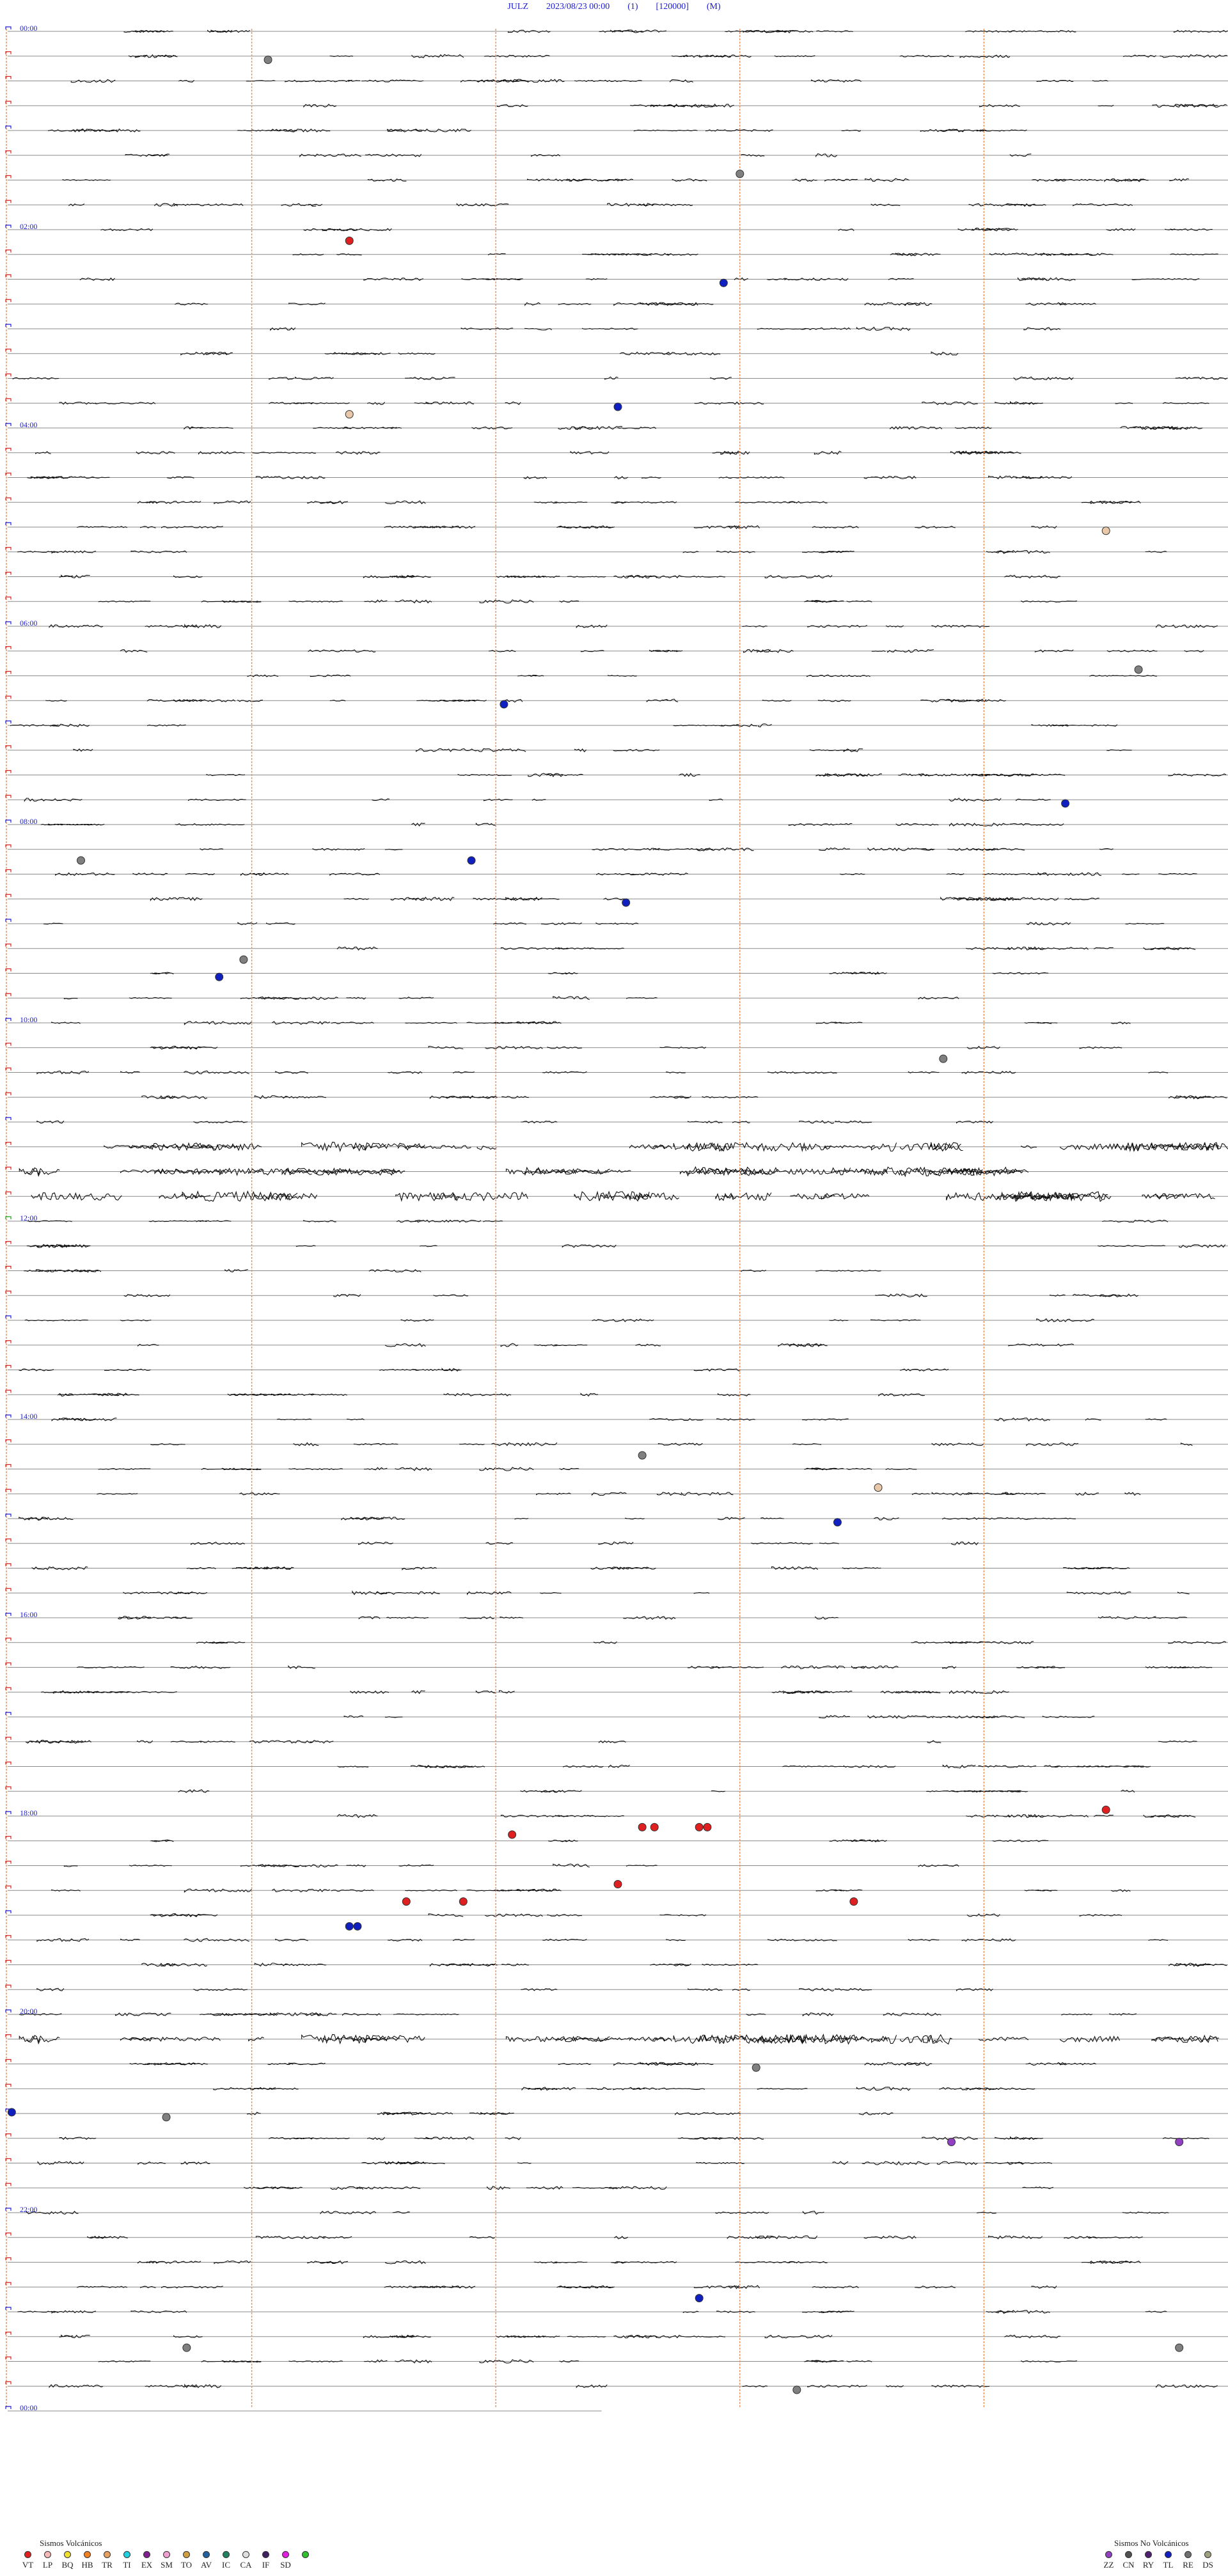 The width and height of the screenshot is (1228, 2576). What do you see at coordinates (226, 2560) in the screenshot?
I see `legend-item: IC` at bounding box center [226, 2560].